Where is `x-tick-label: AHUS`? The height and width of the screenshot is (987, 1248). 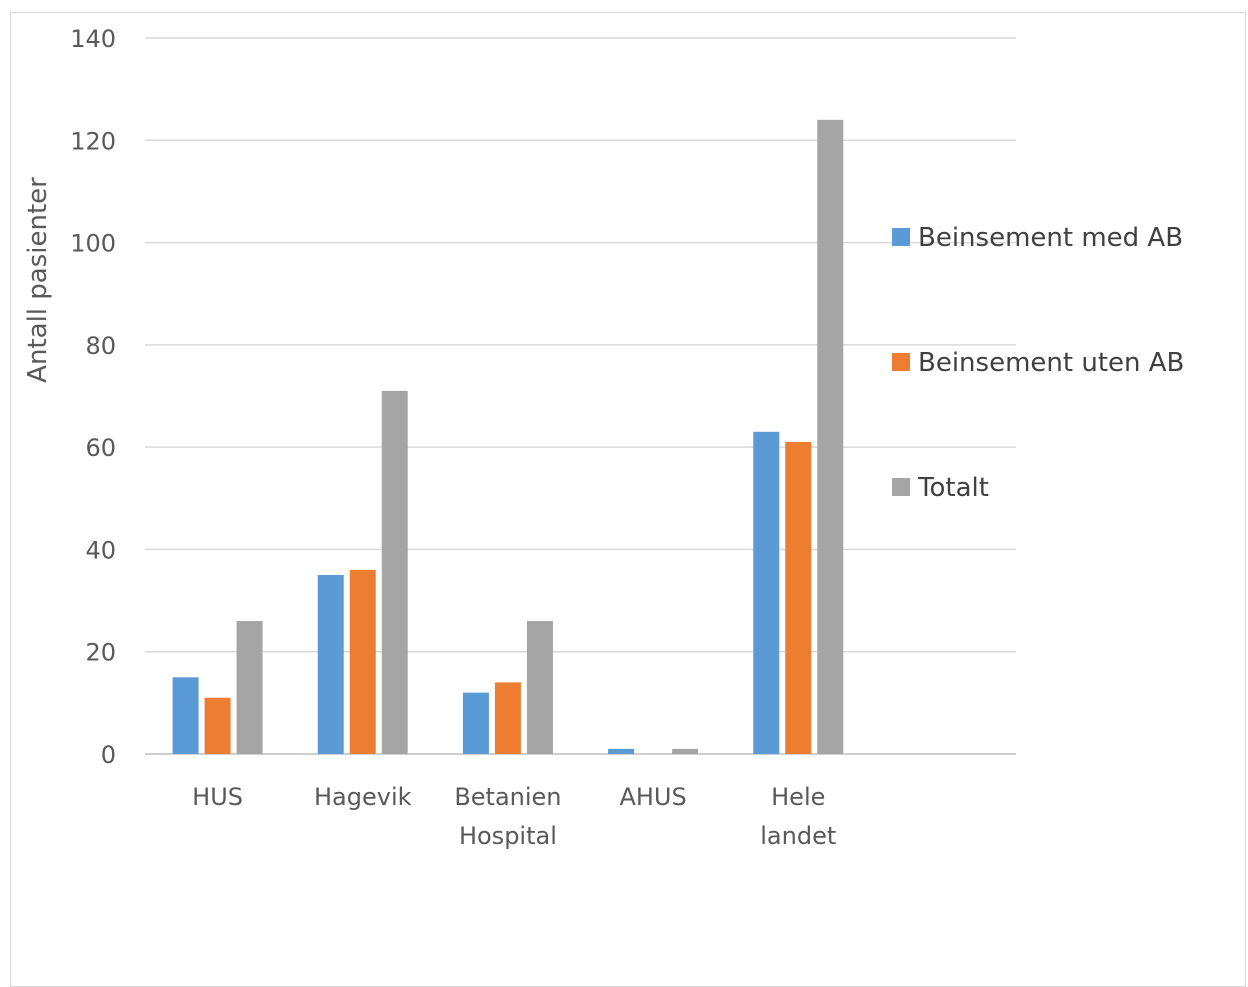
x-tick-label: AHUS is located at coordinates (652, 797).